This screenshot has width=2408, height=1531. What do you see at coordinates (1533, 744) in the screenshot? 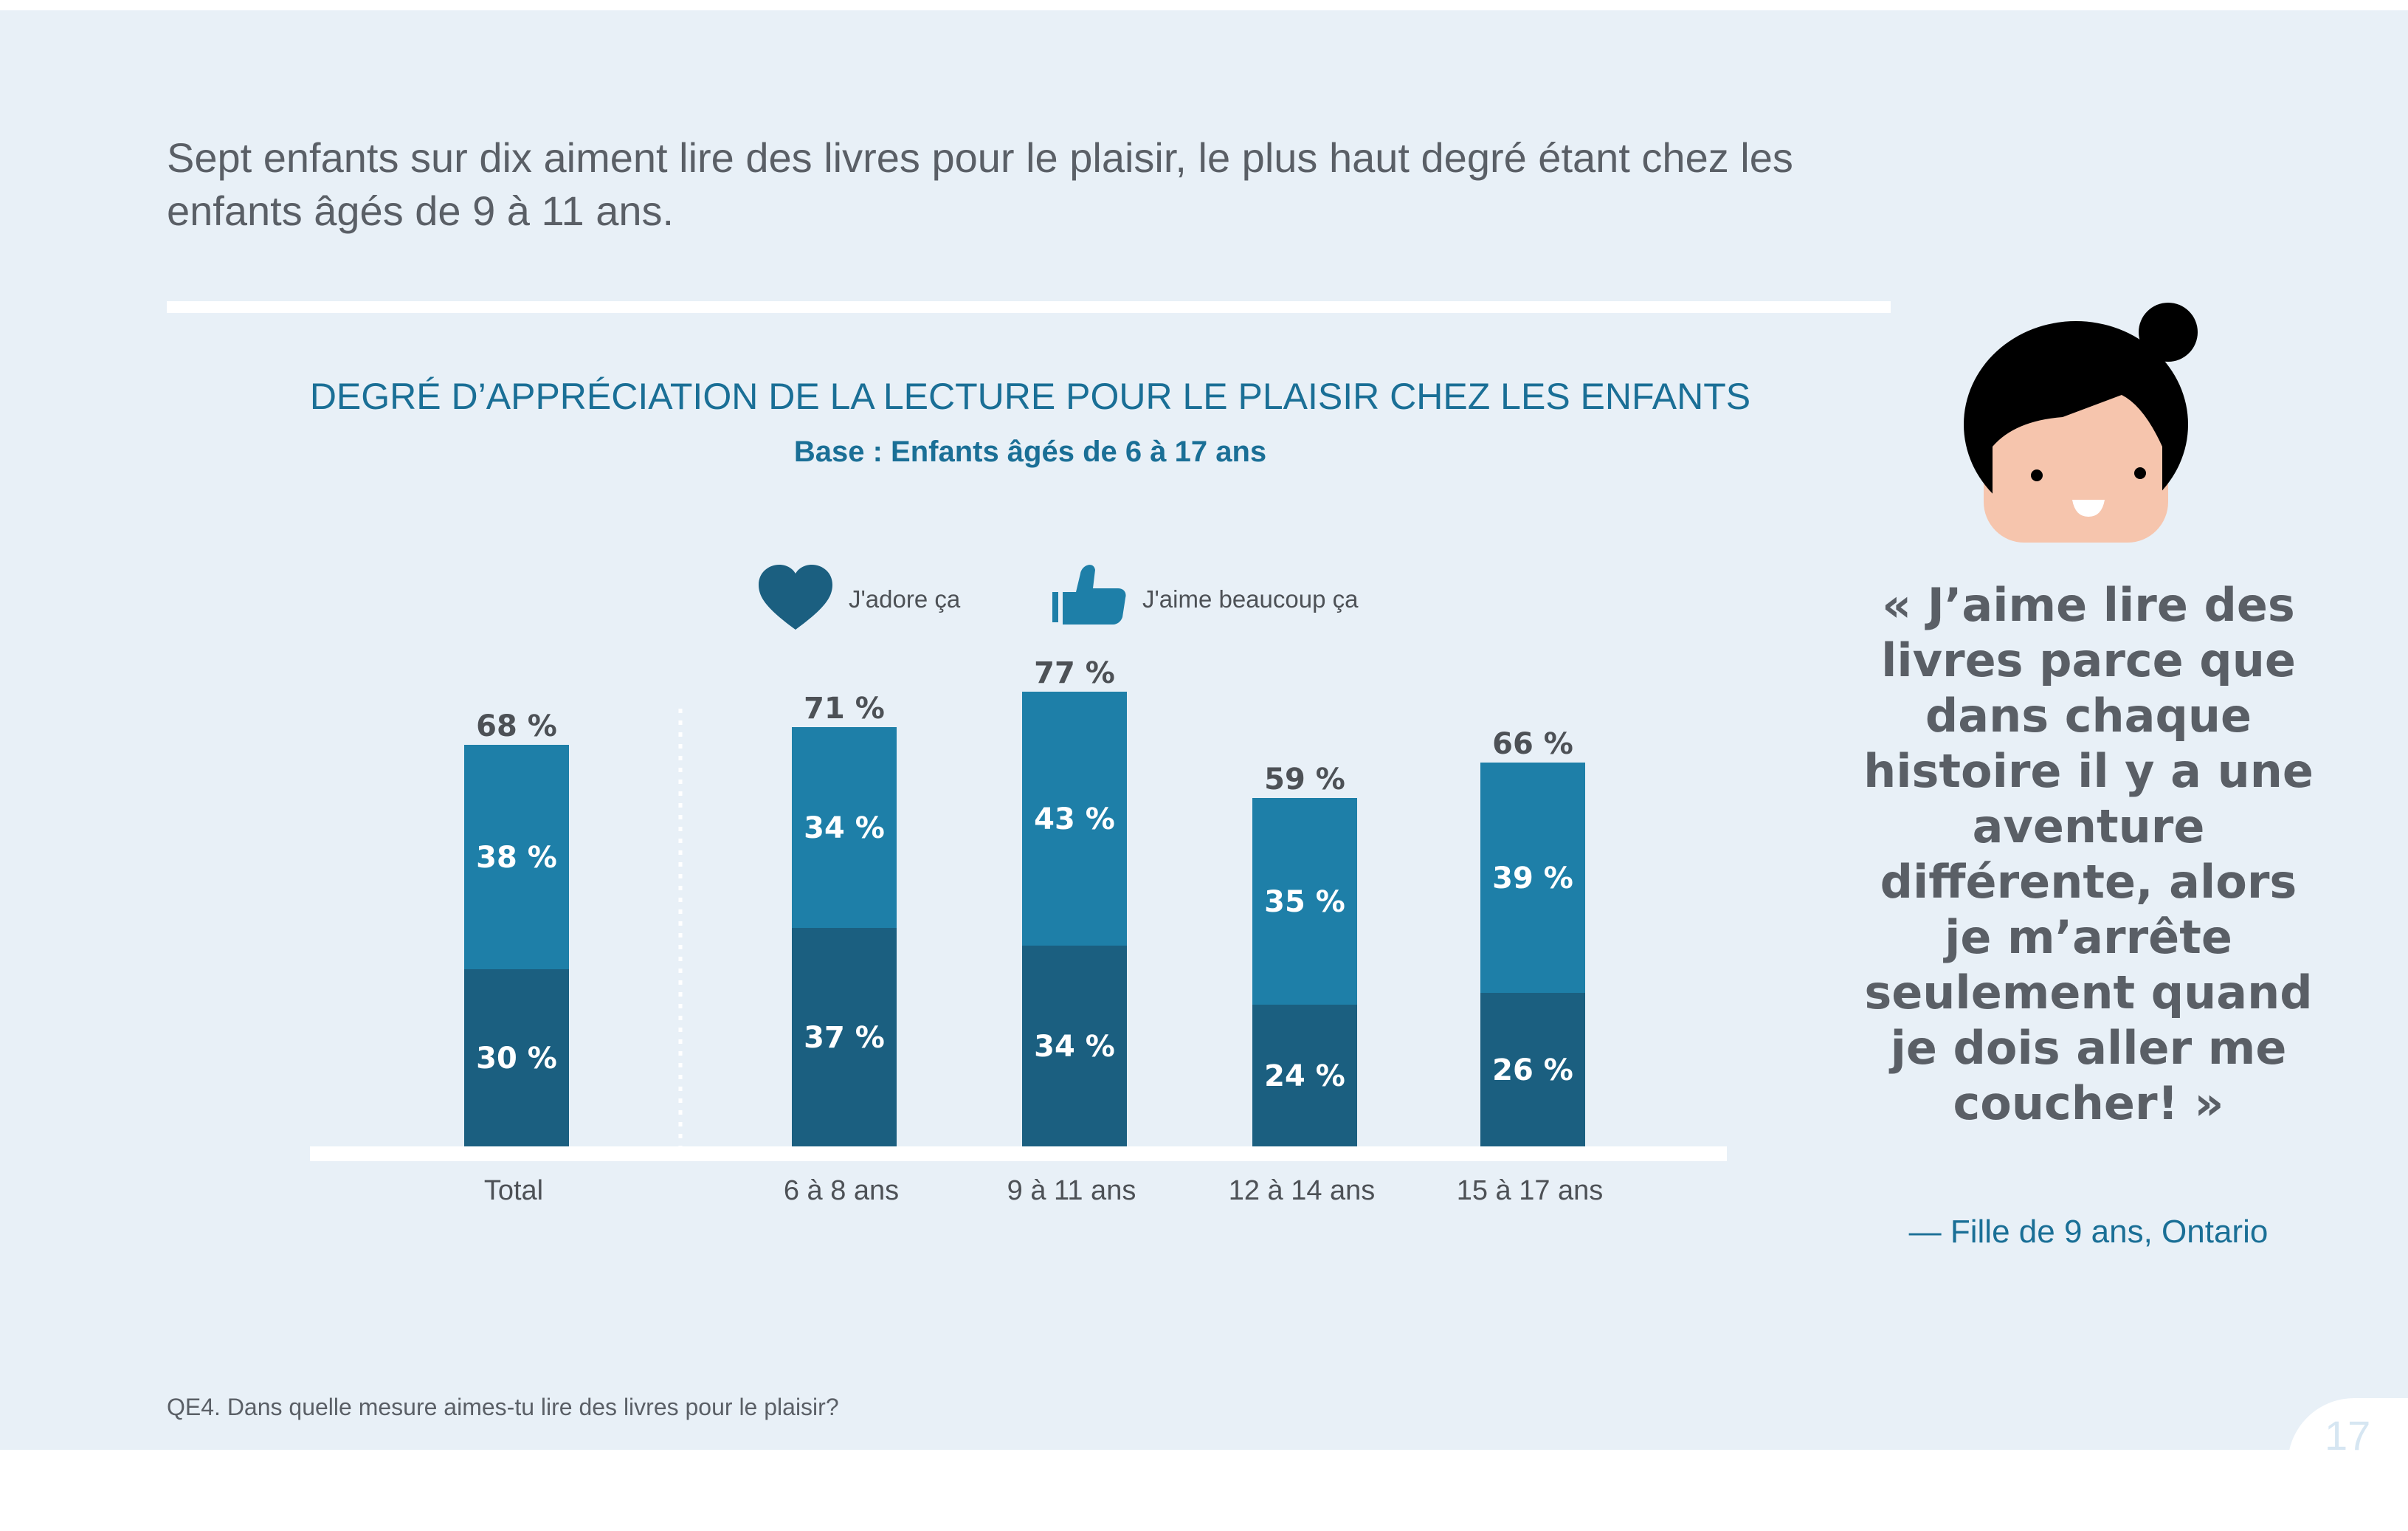
I see `bar-total-label: 66 %` at bounding box center [1533, 744].